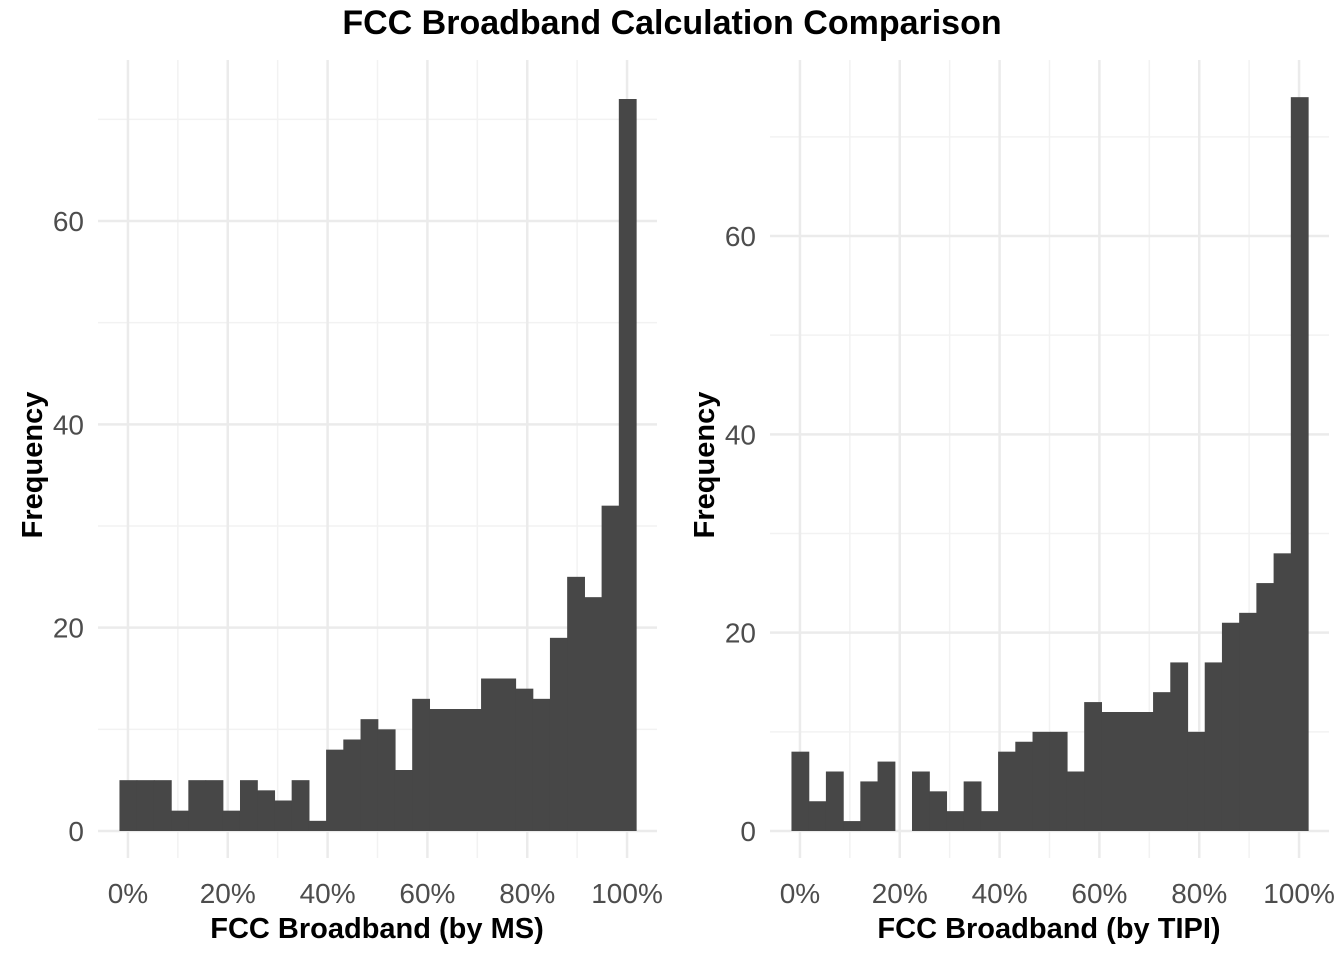 This screenshot has height=960, width=1344. I want to click on chart-title: FCC Broadband Calculation Comparison, so click(672, 23).